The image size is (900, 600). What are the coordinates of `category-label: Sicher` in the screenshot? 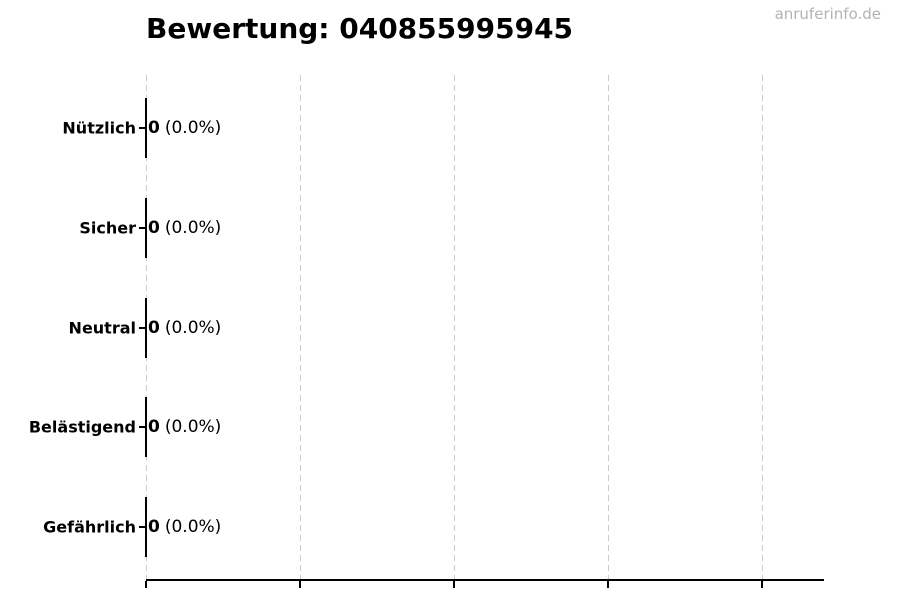 It's located at (107, 228).